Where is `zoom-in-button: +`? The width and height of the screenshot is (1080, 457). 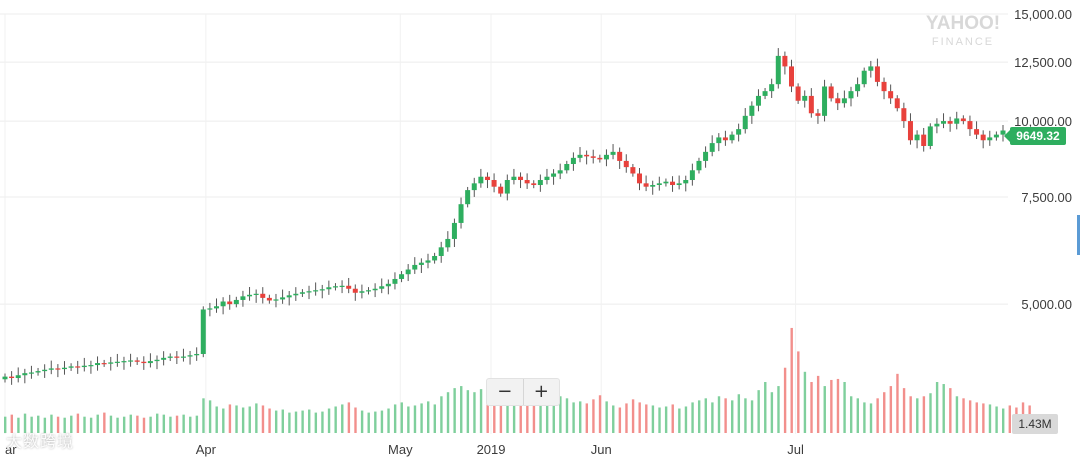
zoom-in-button: + is located at coordinates (542, 392).